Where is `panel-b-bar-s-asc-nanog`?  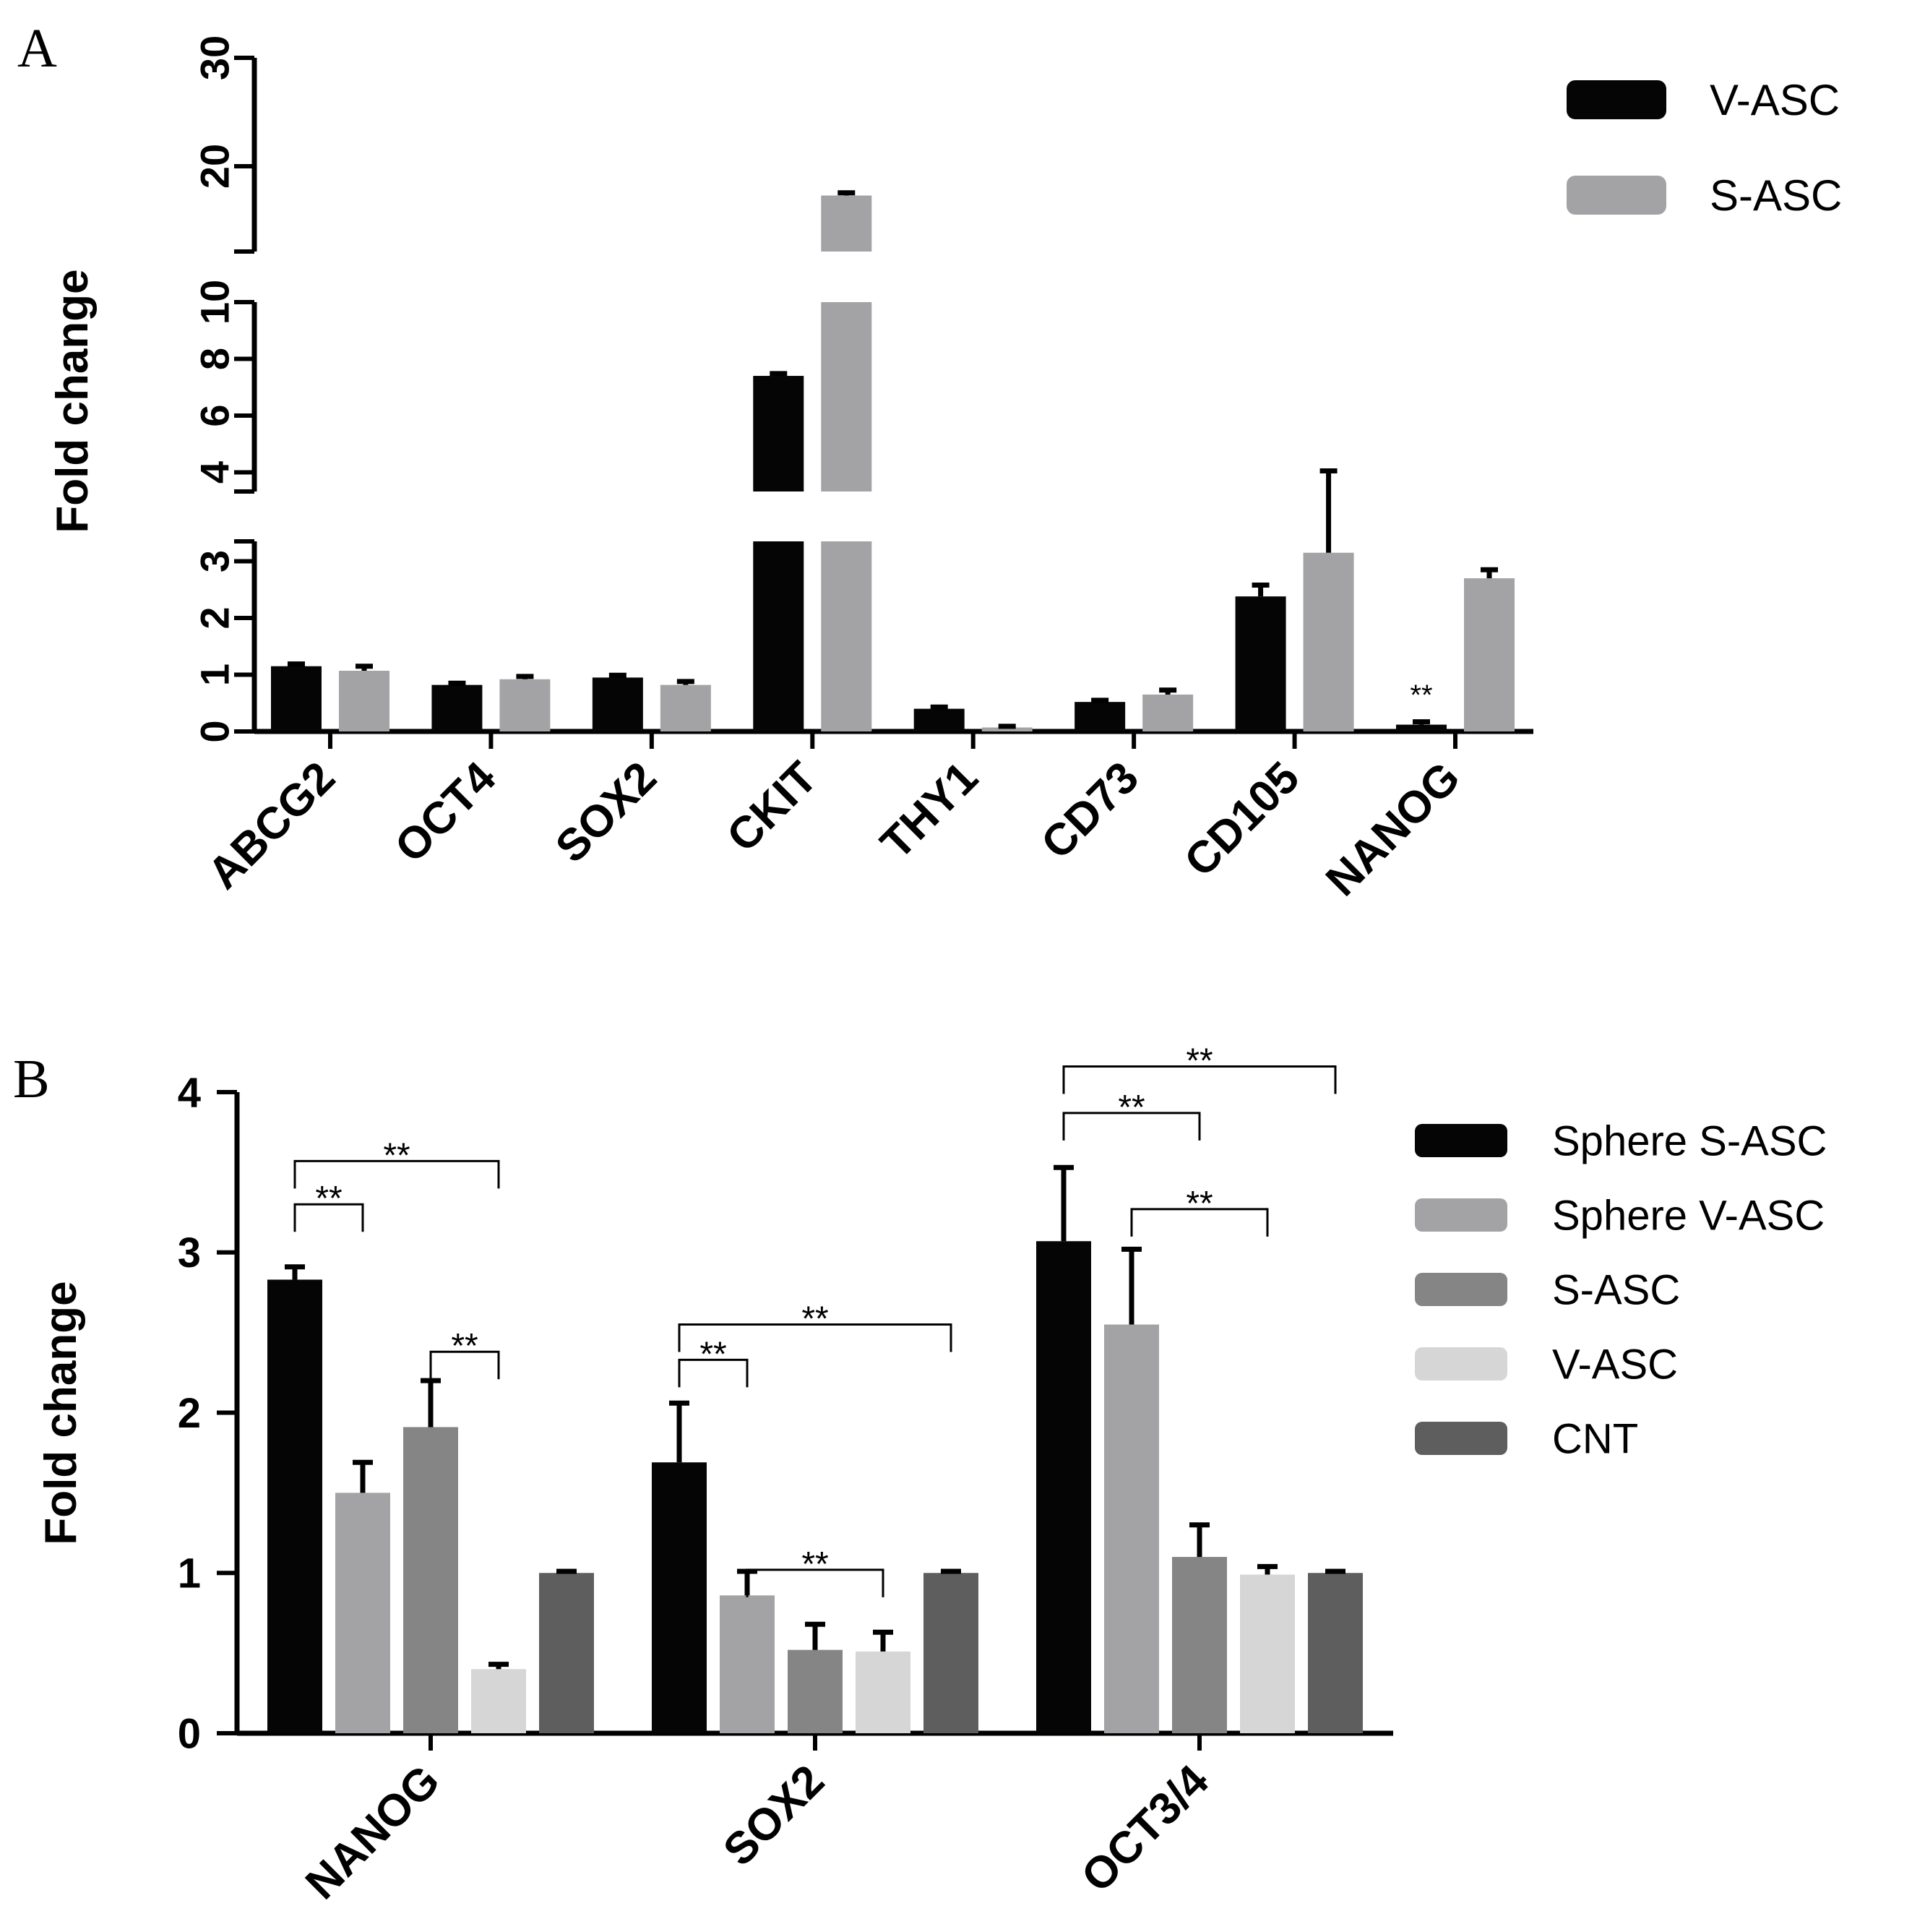 panel-b-bar-s-asc-nanog is located at coordinates (430, 1580).